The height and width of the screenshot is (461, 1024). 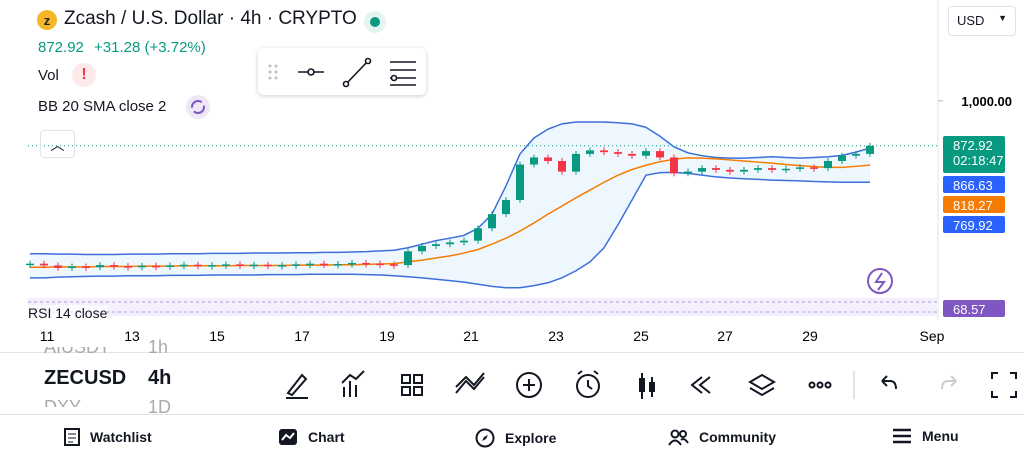 What do you see at coordinates (531, 438) in the screenshot?
I see `nav-label: Explore` at bounding box center [531, 438].